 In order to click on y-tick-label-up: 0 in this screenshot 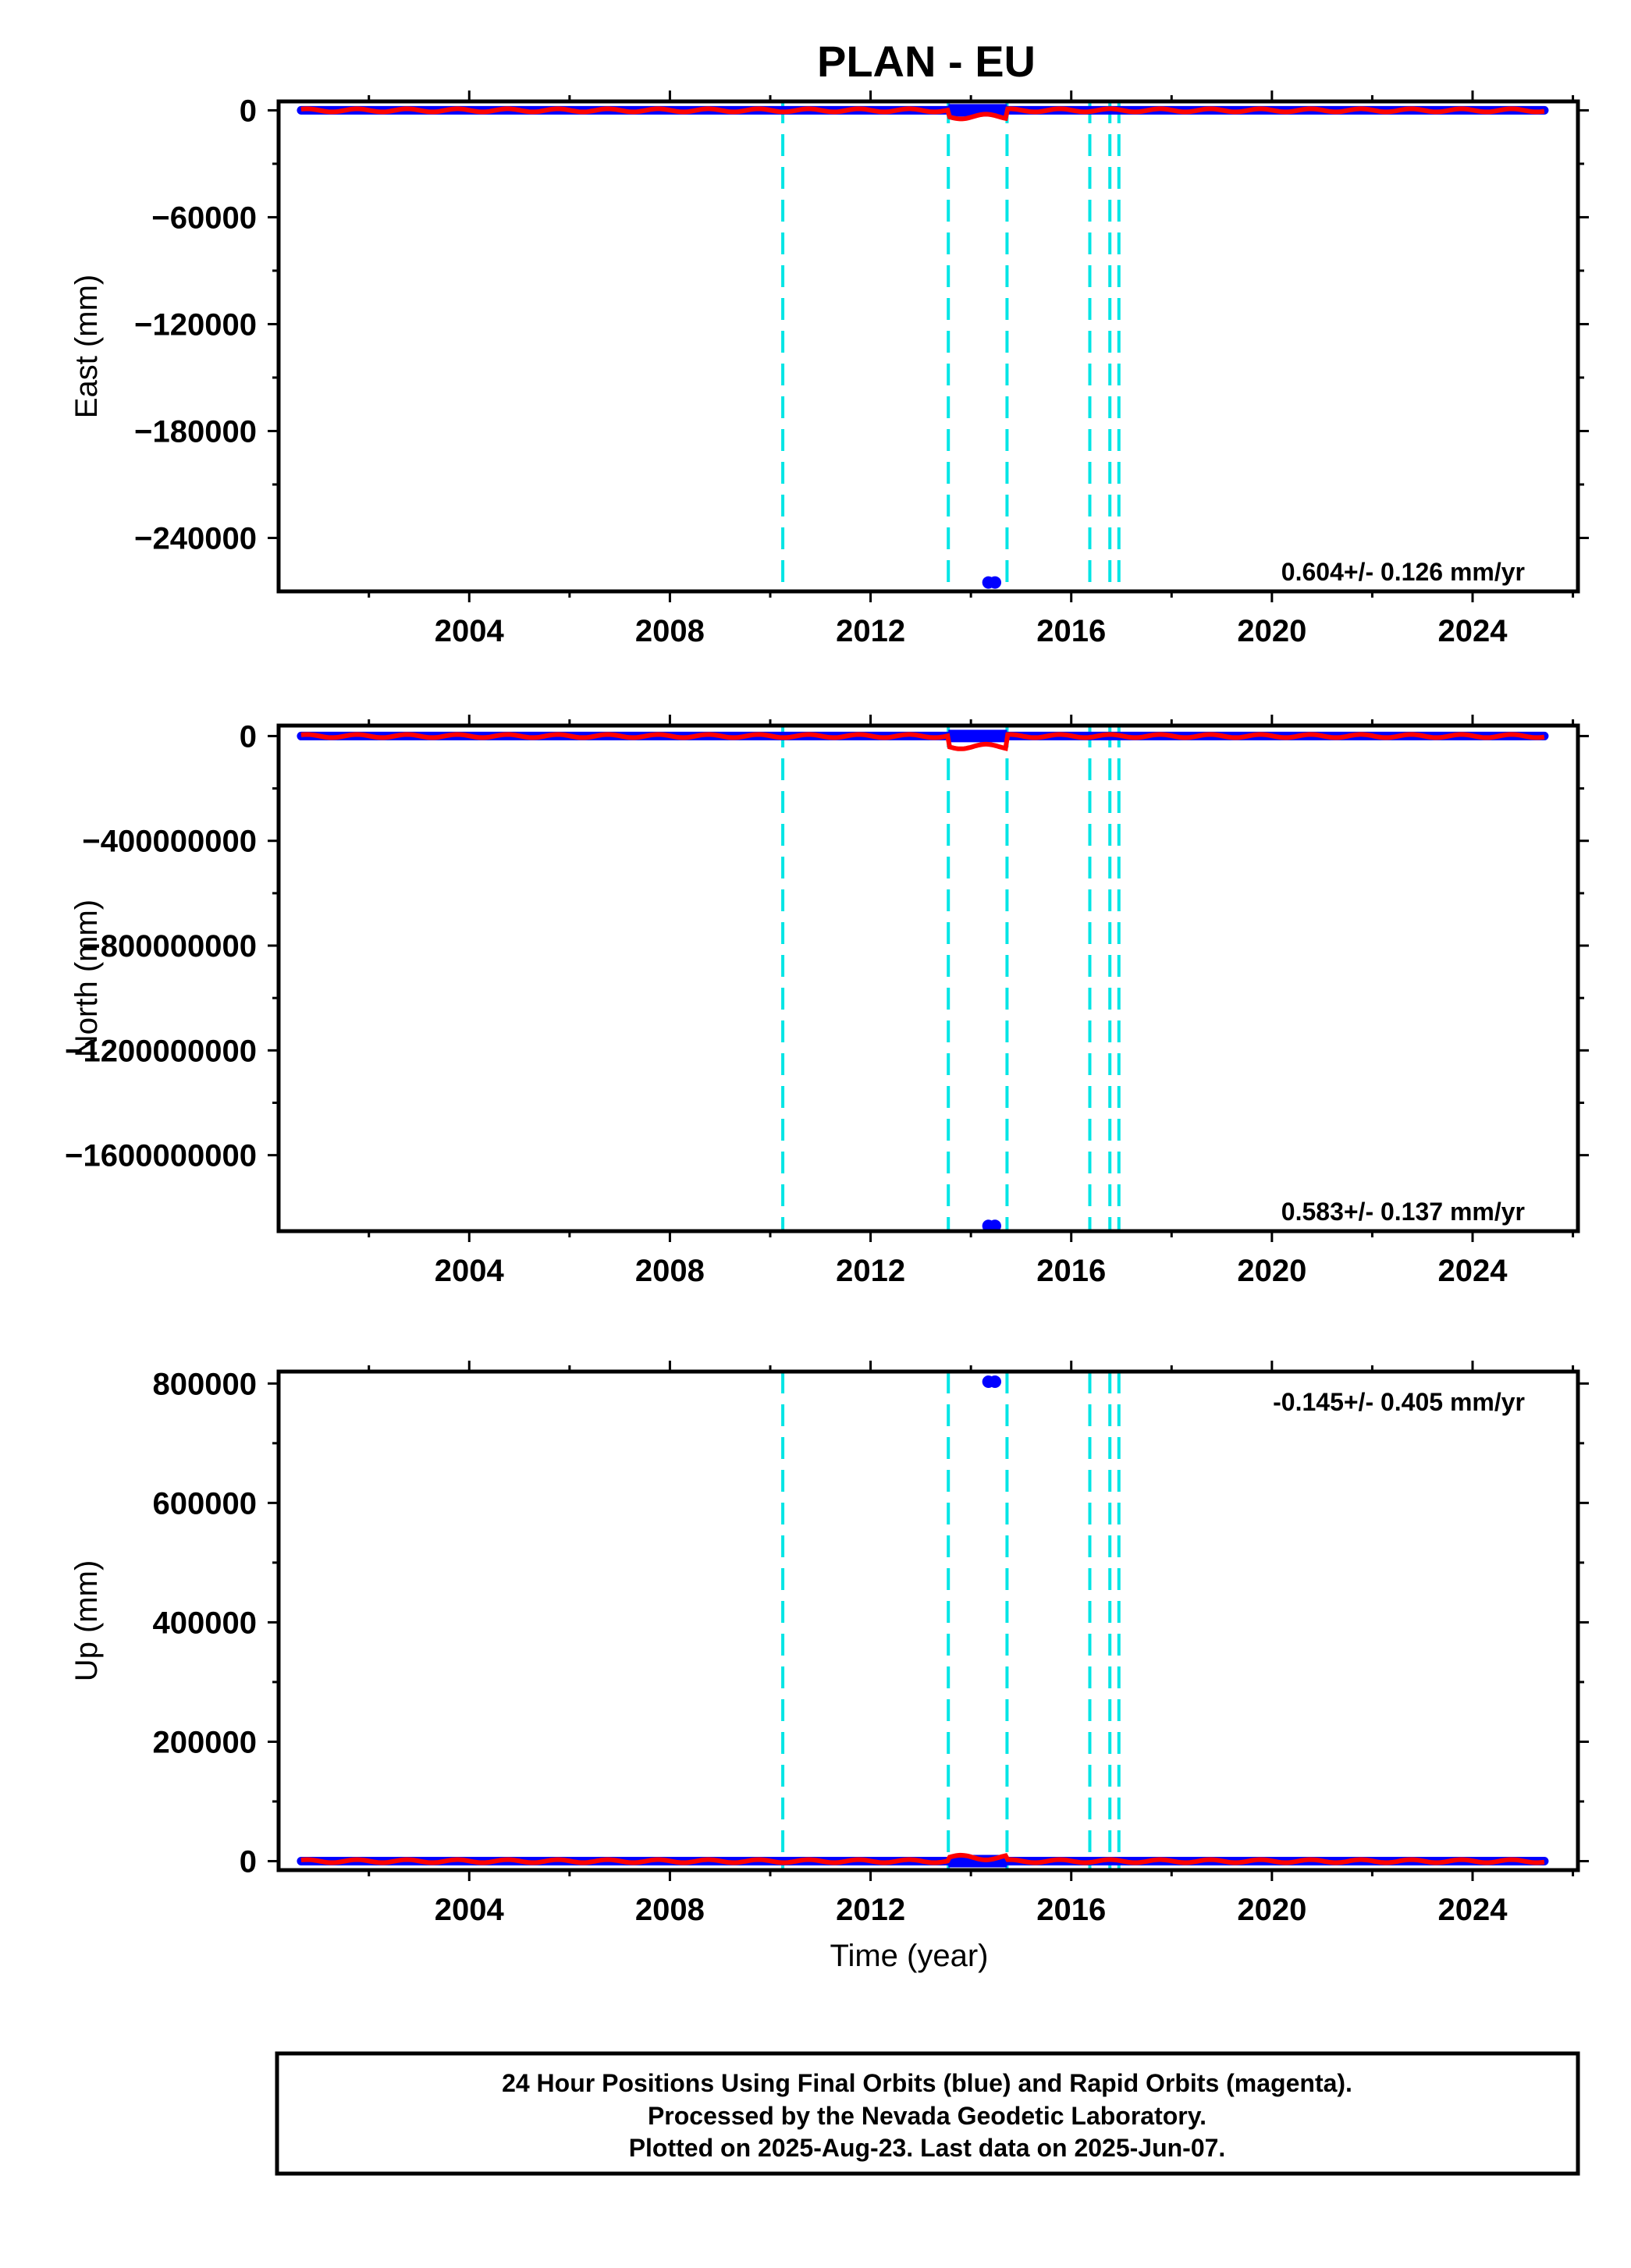, I will do `click(248, 1862)`.